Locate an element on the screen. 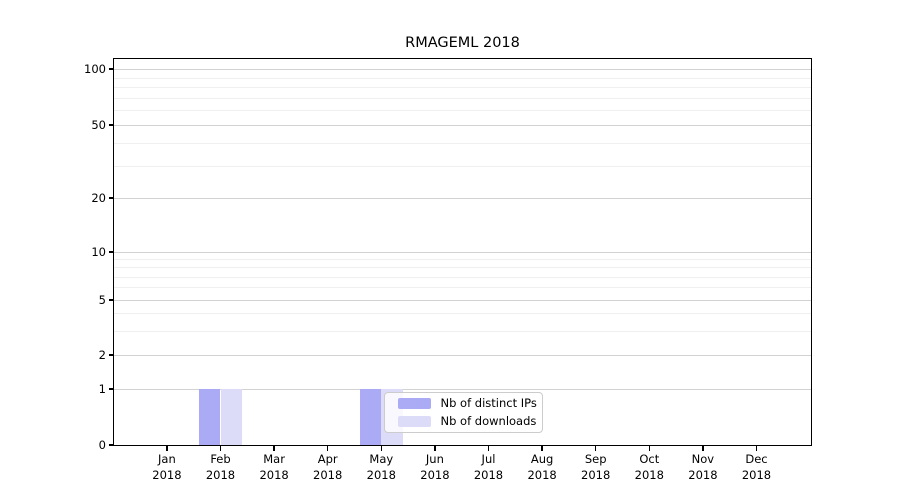  x-tick-label-line: May is located at coordinates (381, 459).